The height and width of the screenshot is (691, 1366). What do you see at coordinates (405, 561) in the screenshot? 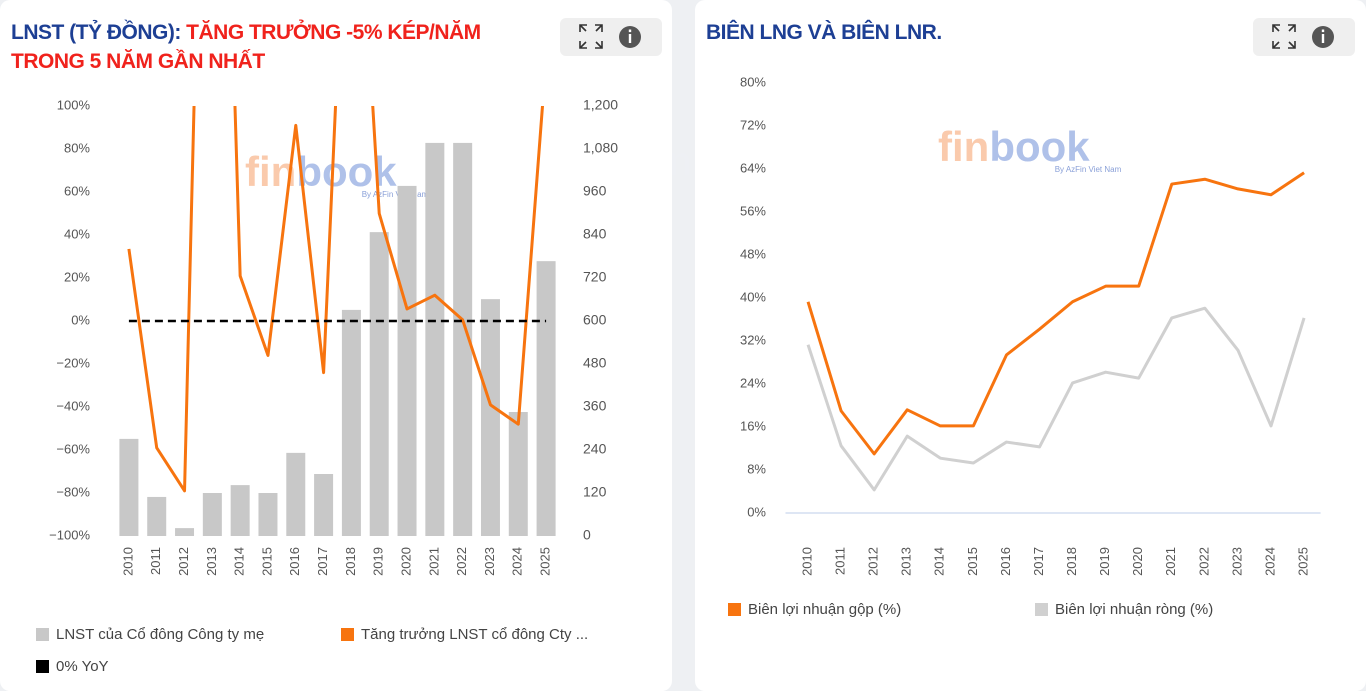
I see `x-tick-label: 2020` at bounding box center [405, 561].